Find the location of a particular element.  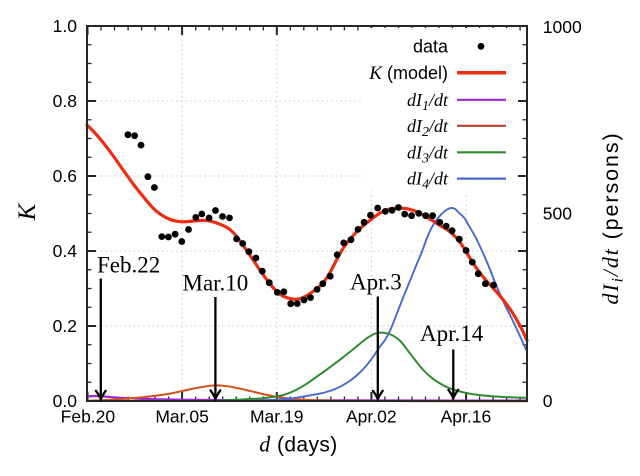

svg-text: 500 is located at coordinates (557, 214).